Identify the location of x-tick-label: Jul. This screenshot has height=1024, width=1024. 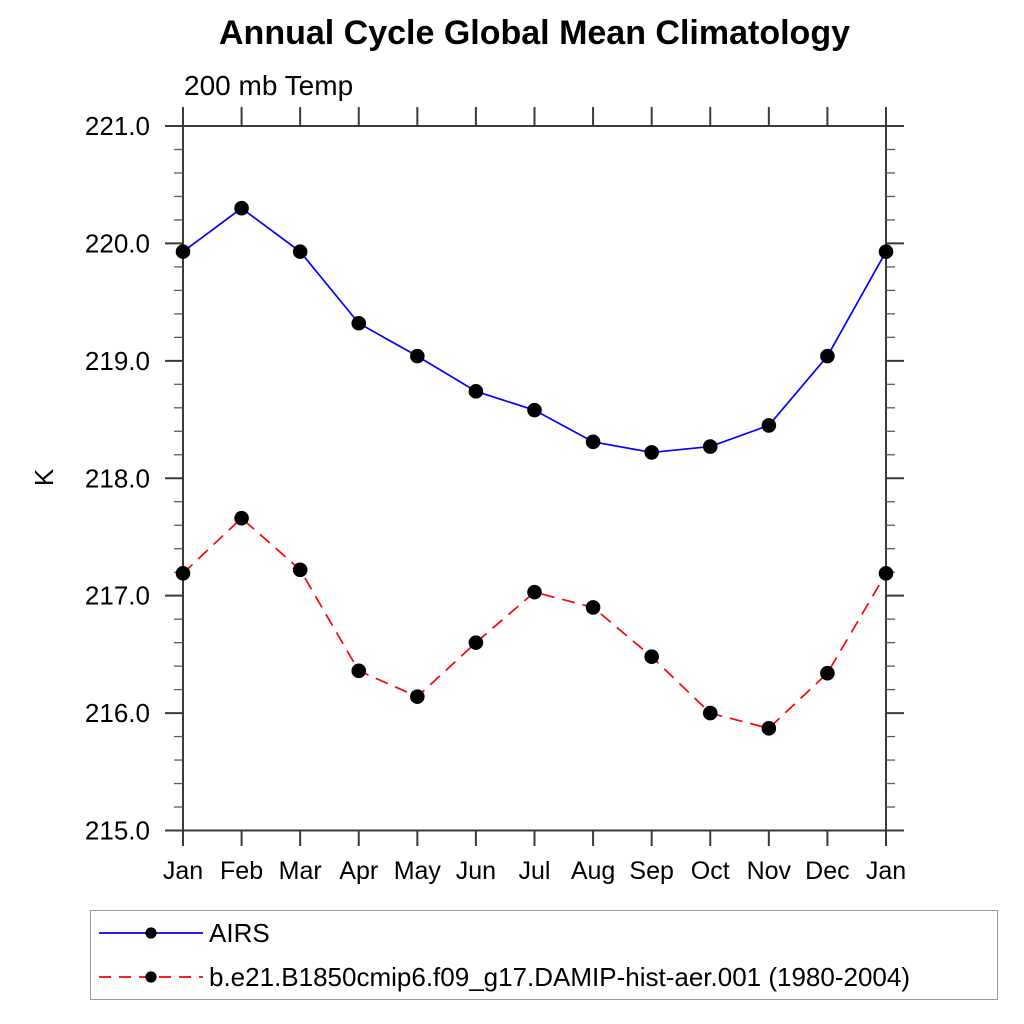
(535, 871).